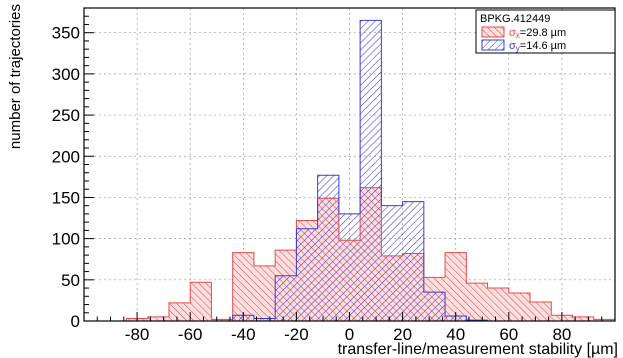 The height and width of the screenshot is (358, 623). Describe the element at coordinates (66, 115) in the screenshot. I see `y-tick-label: 250` at that location.